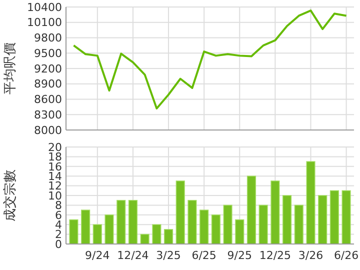 The image size is (360, 270). Describe the element at coordinates (10, 196) in the screenshot. I see `y-axis-title: 成交宗數` at that location.